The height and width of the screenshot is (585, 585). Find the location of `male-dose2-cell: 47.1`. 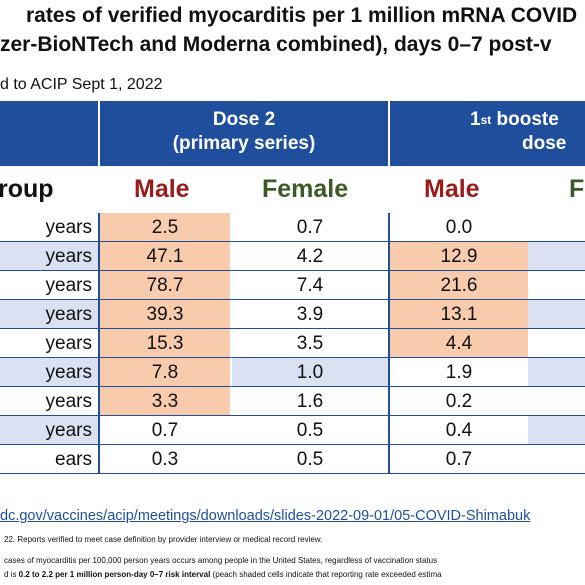

male-dose2-cell: 47.1 is located at coordinates (165, 256).